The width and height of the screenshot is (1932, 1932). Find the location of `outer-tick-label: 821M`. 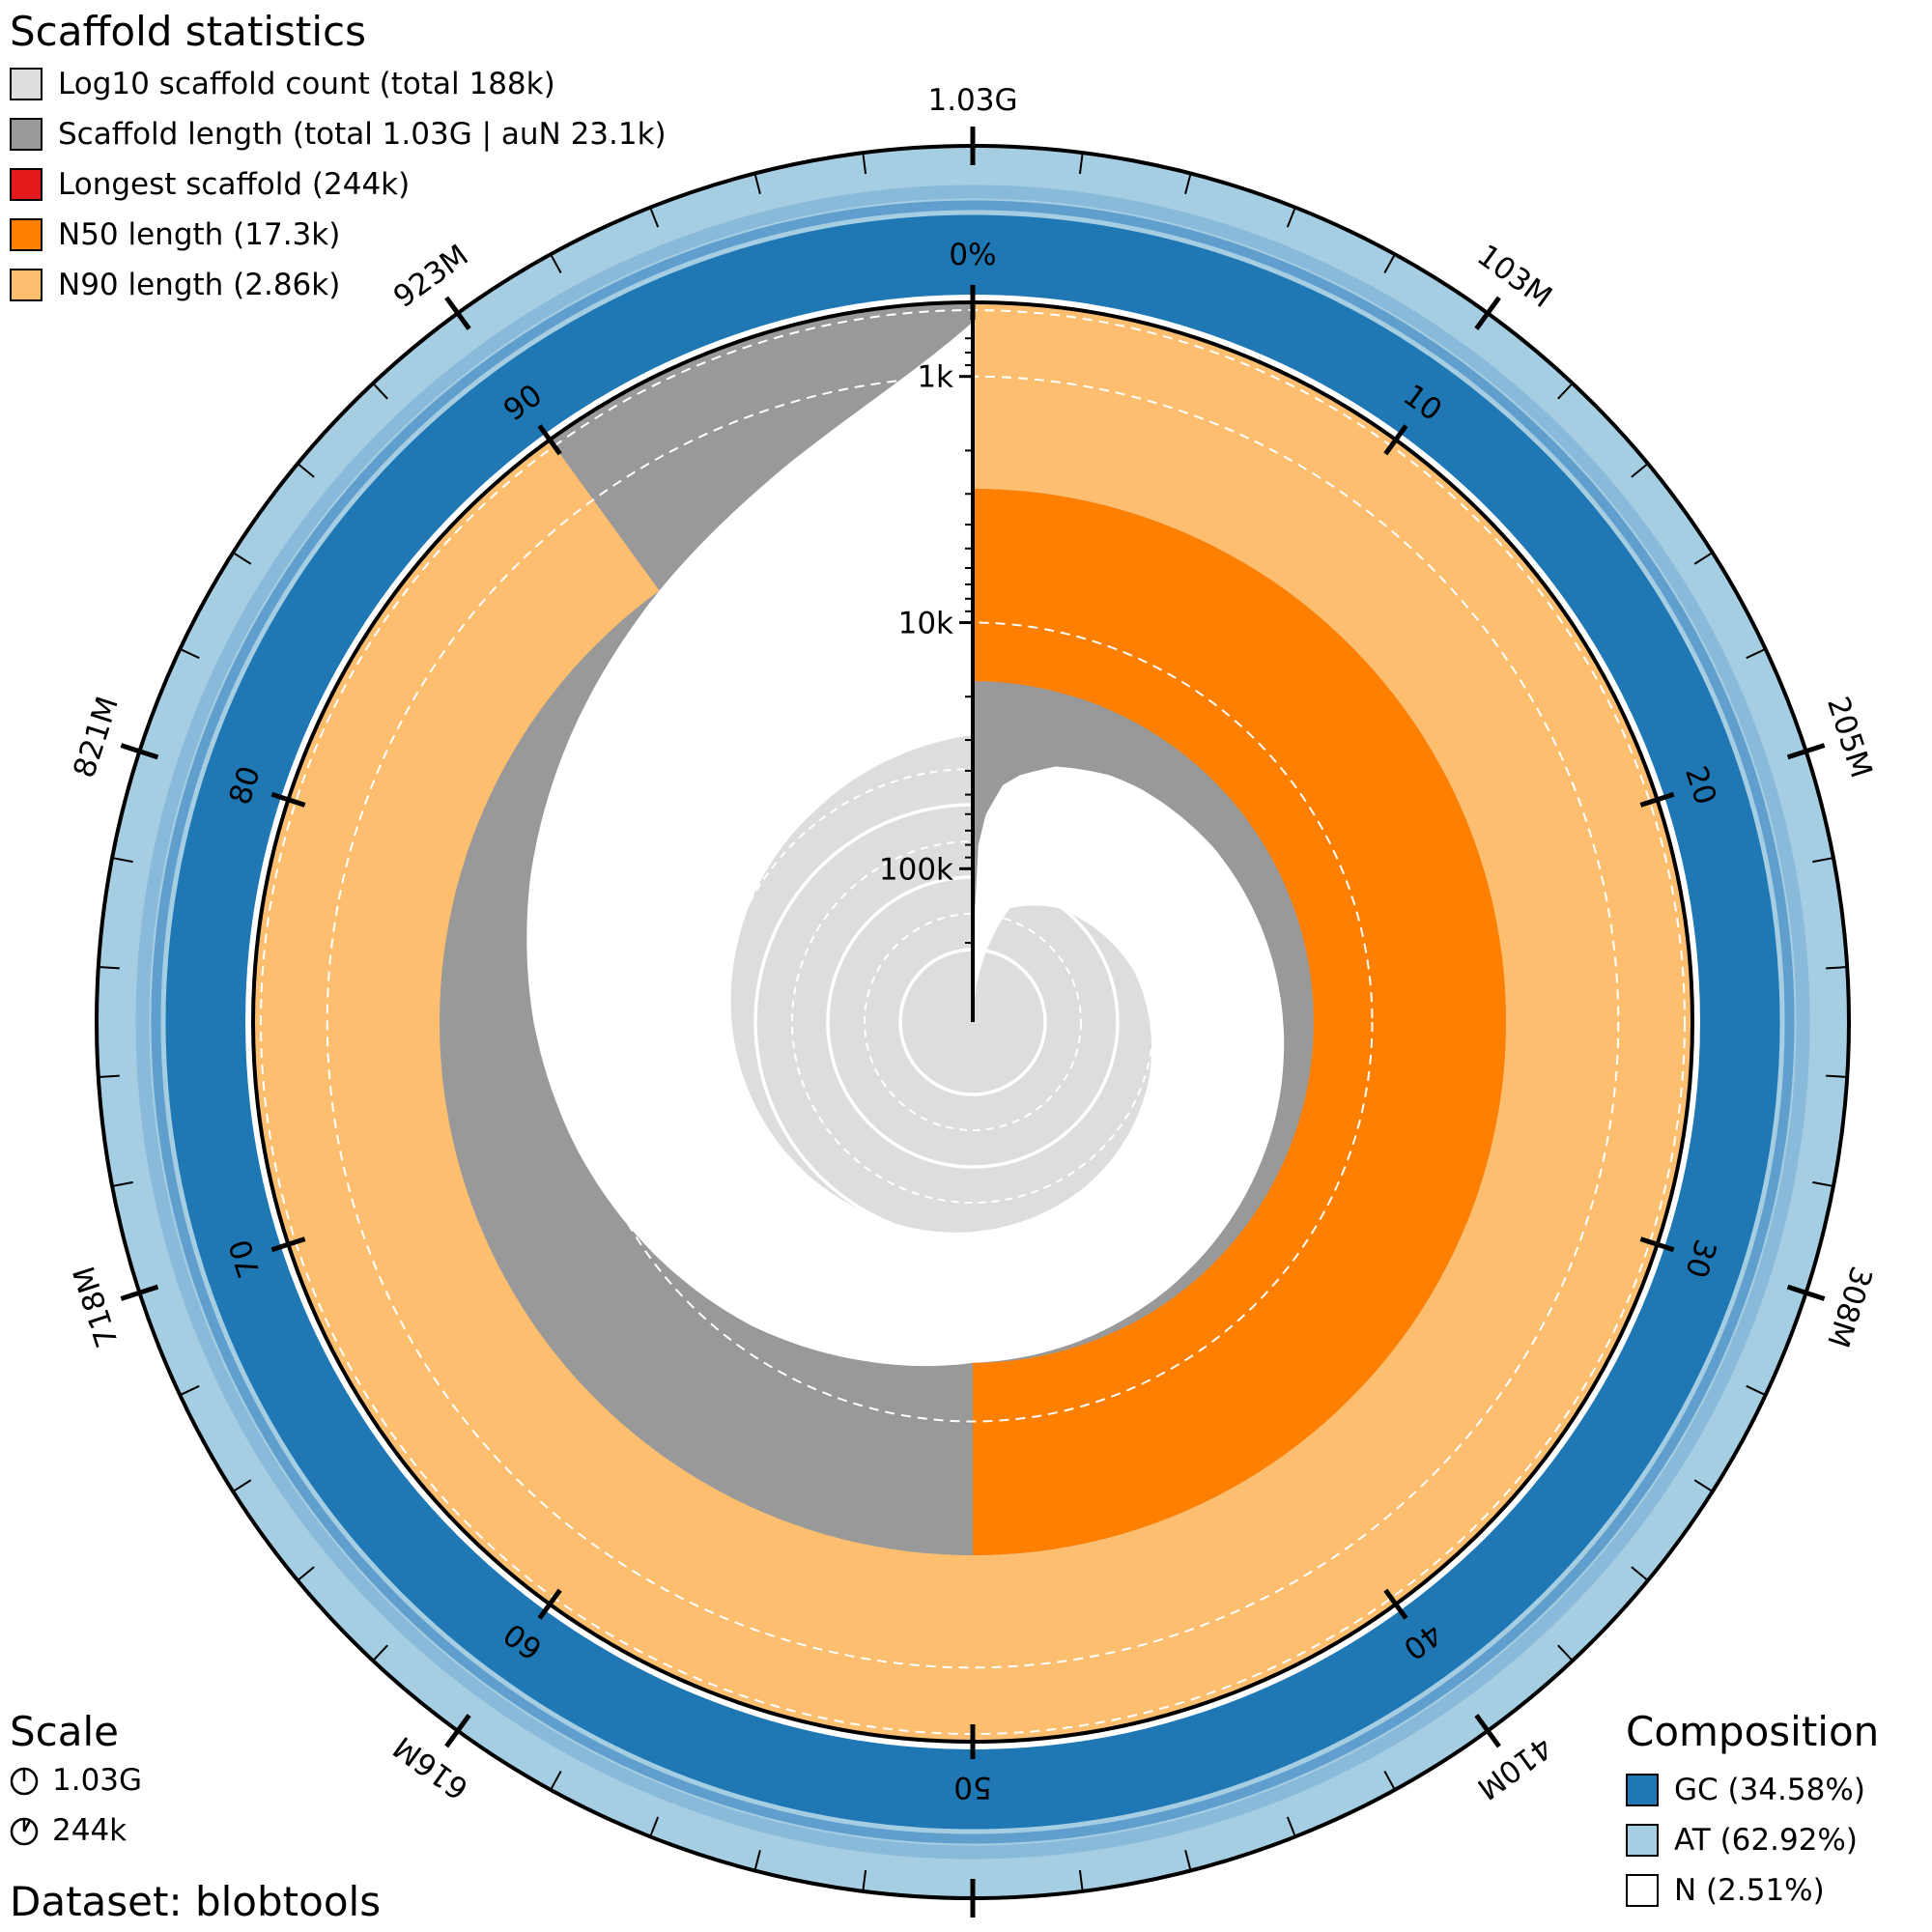

outer-tick-label: 821M is located at coordinates (96, 737).